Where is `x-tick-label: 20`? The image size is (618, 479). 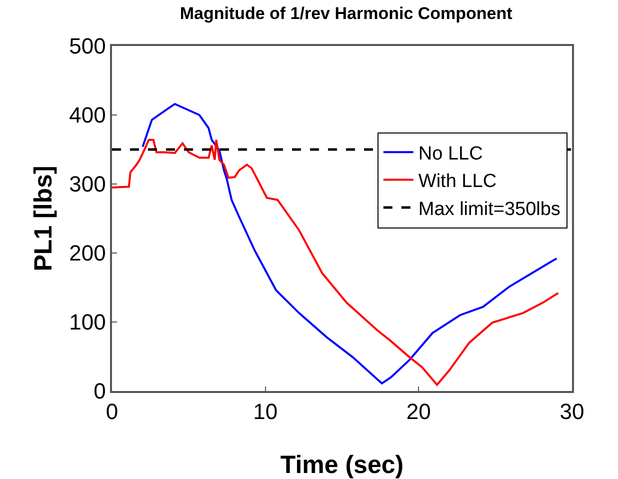
x-tick-label: 20 is located at coordinates (418, 411).